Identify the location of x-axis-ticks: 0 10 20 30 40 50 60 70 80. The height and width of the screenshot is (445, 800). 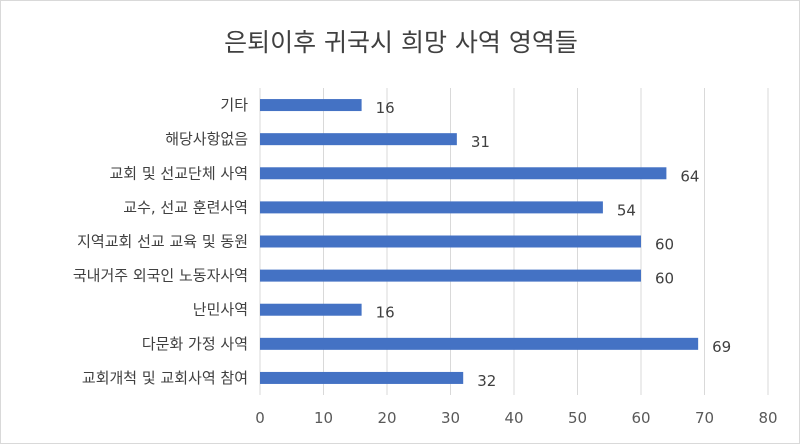
(516, 418).